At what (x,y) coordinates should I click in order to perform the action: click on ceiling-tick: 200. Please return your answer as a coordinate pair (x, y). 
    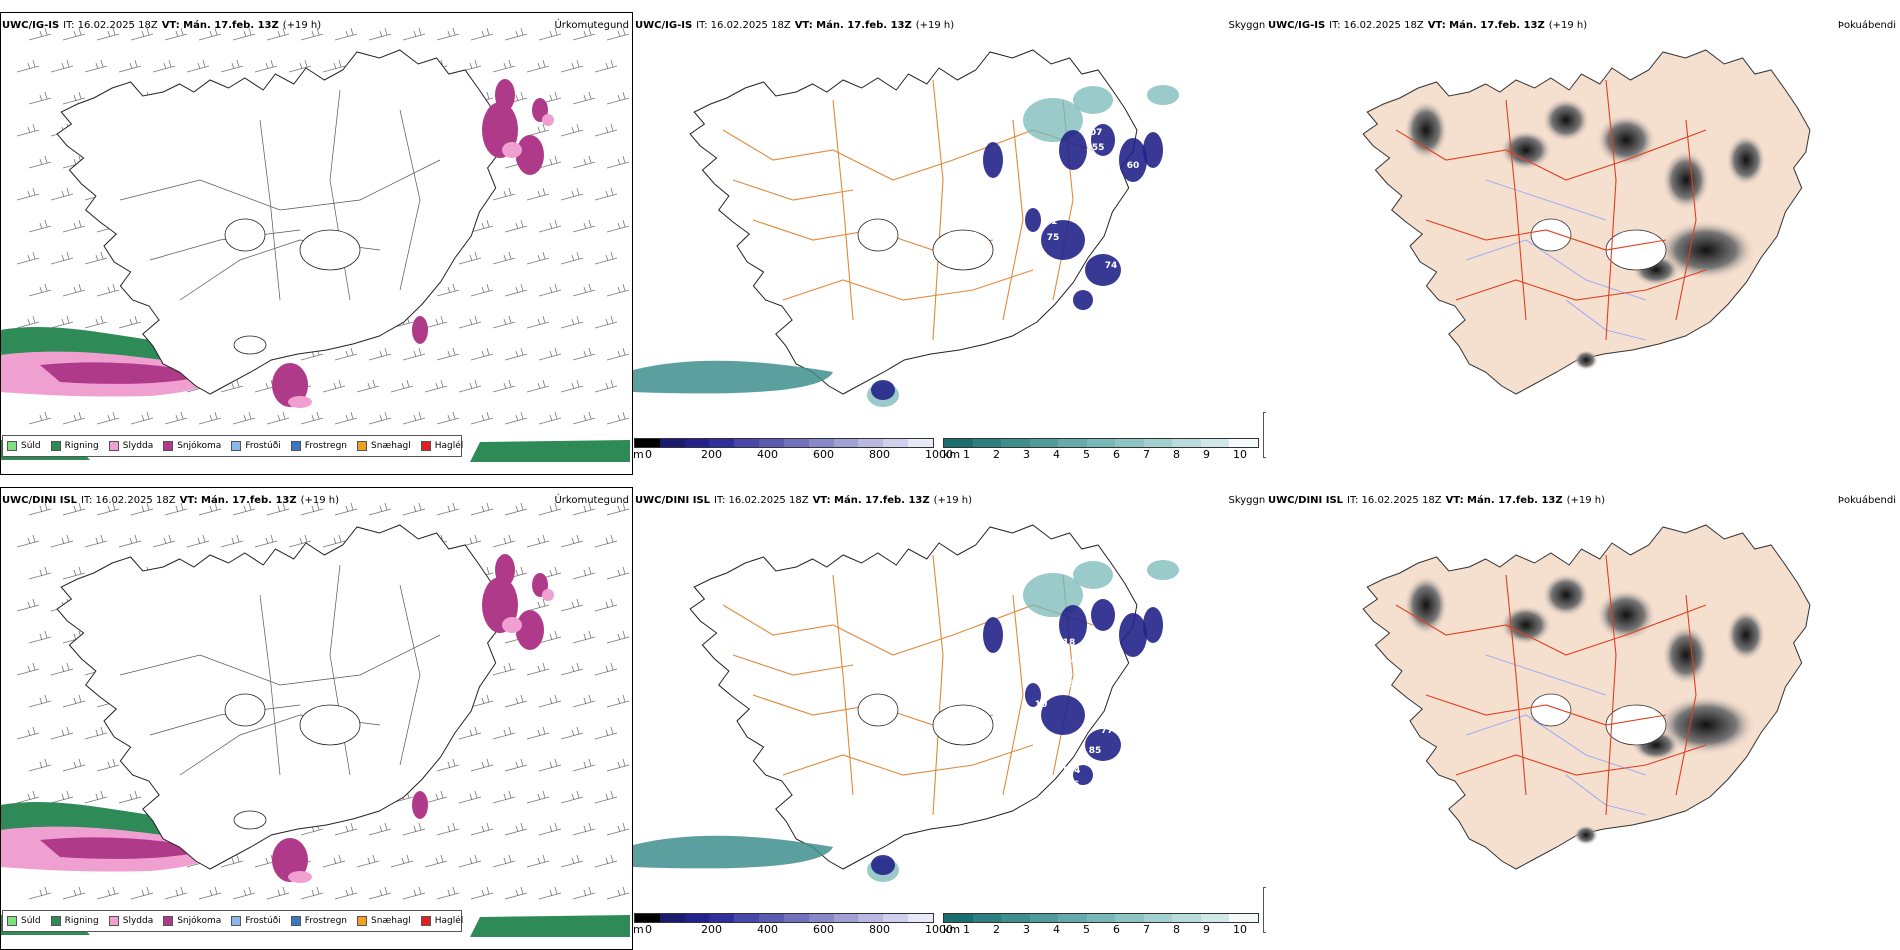
    Looking at the image, I should click on (711, 454).